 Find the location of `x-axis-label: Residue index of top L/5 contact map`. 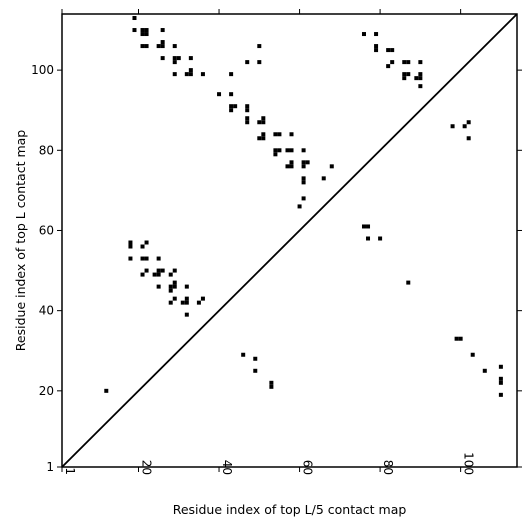

x-axis-label: Residue index of top L/5 contact map is located at coordinates (290, 509).